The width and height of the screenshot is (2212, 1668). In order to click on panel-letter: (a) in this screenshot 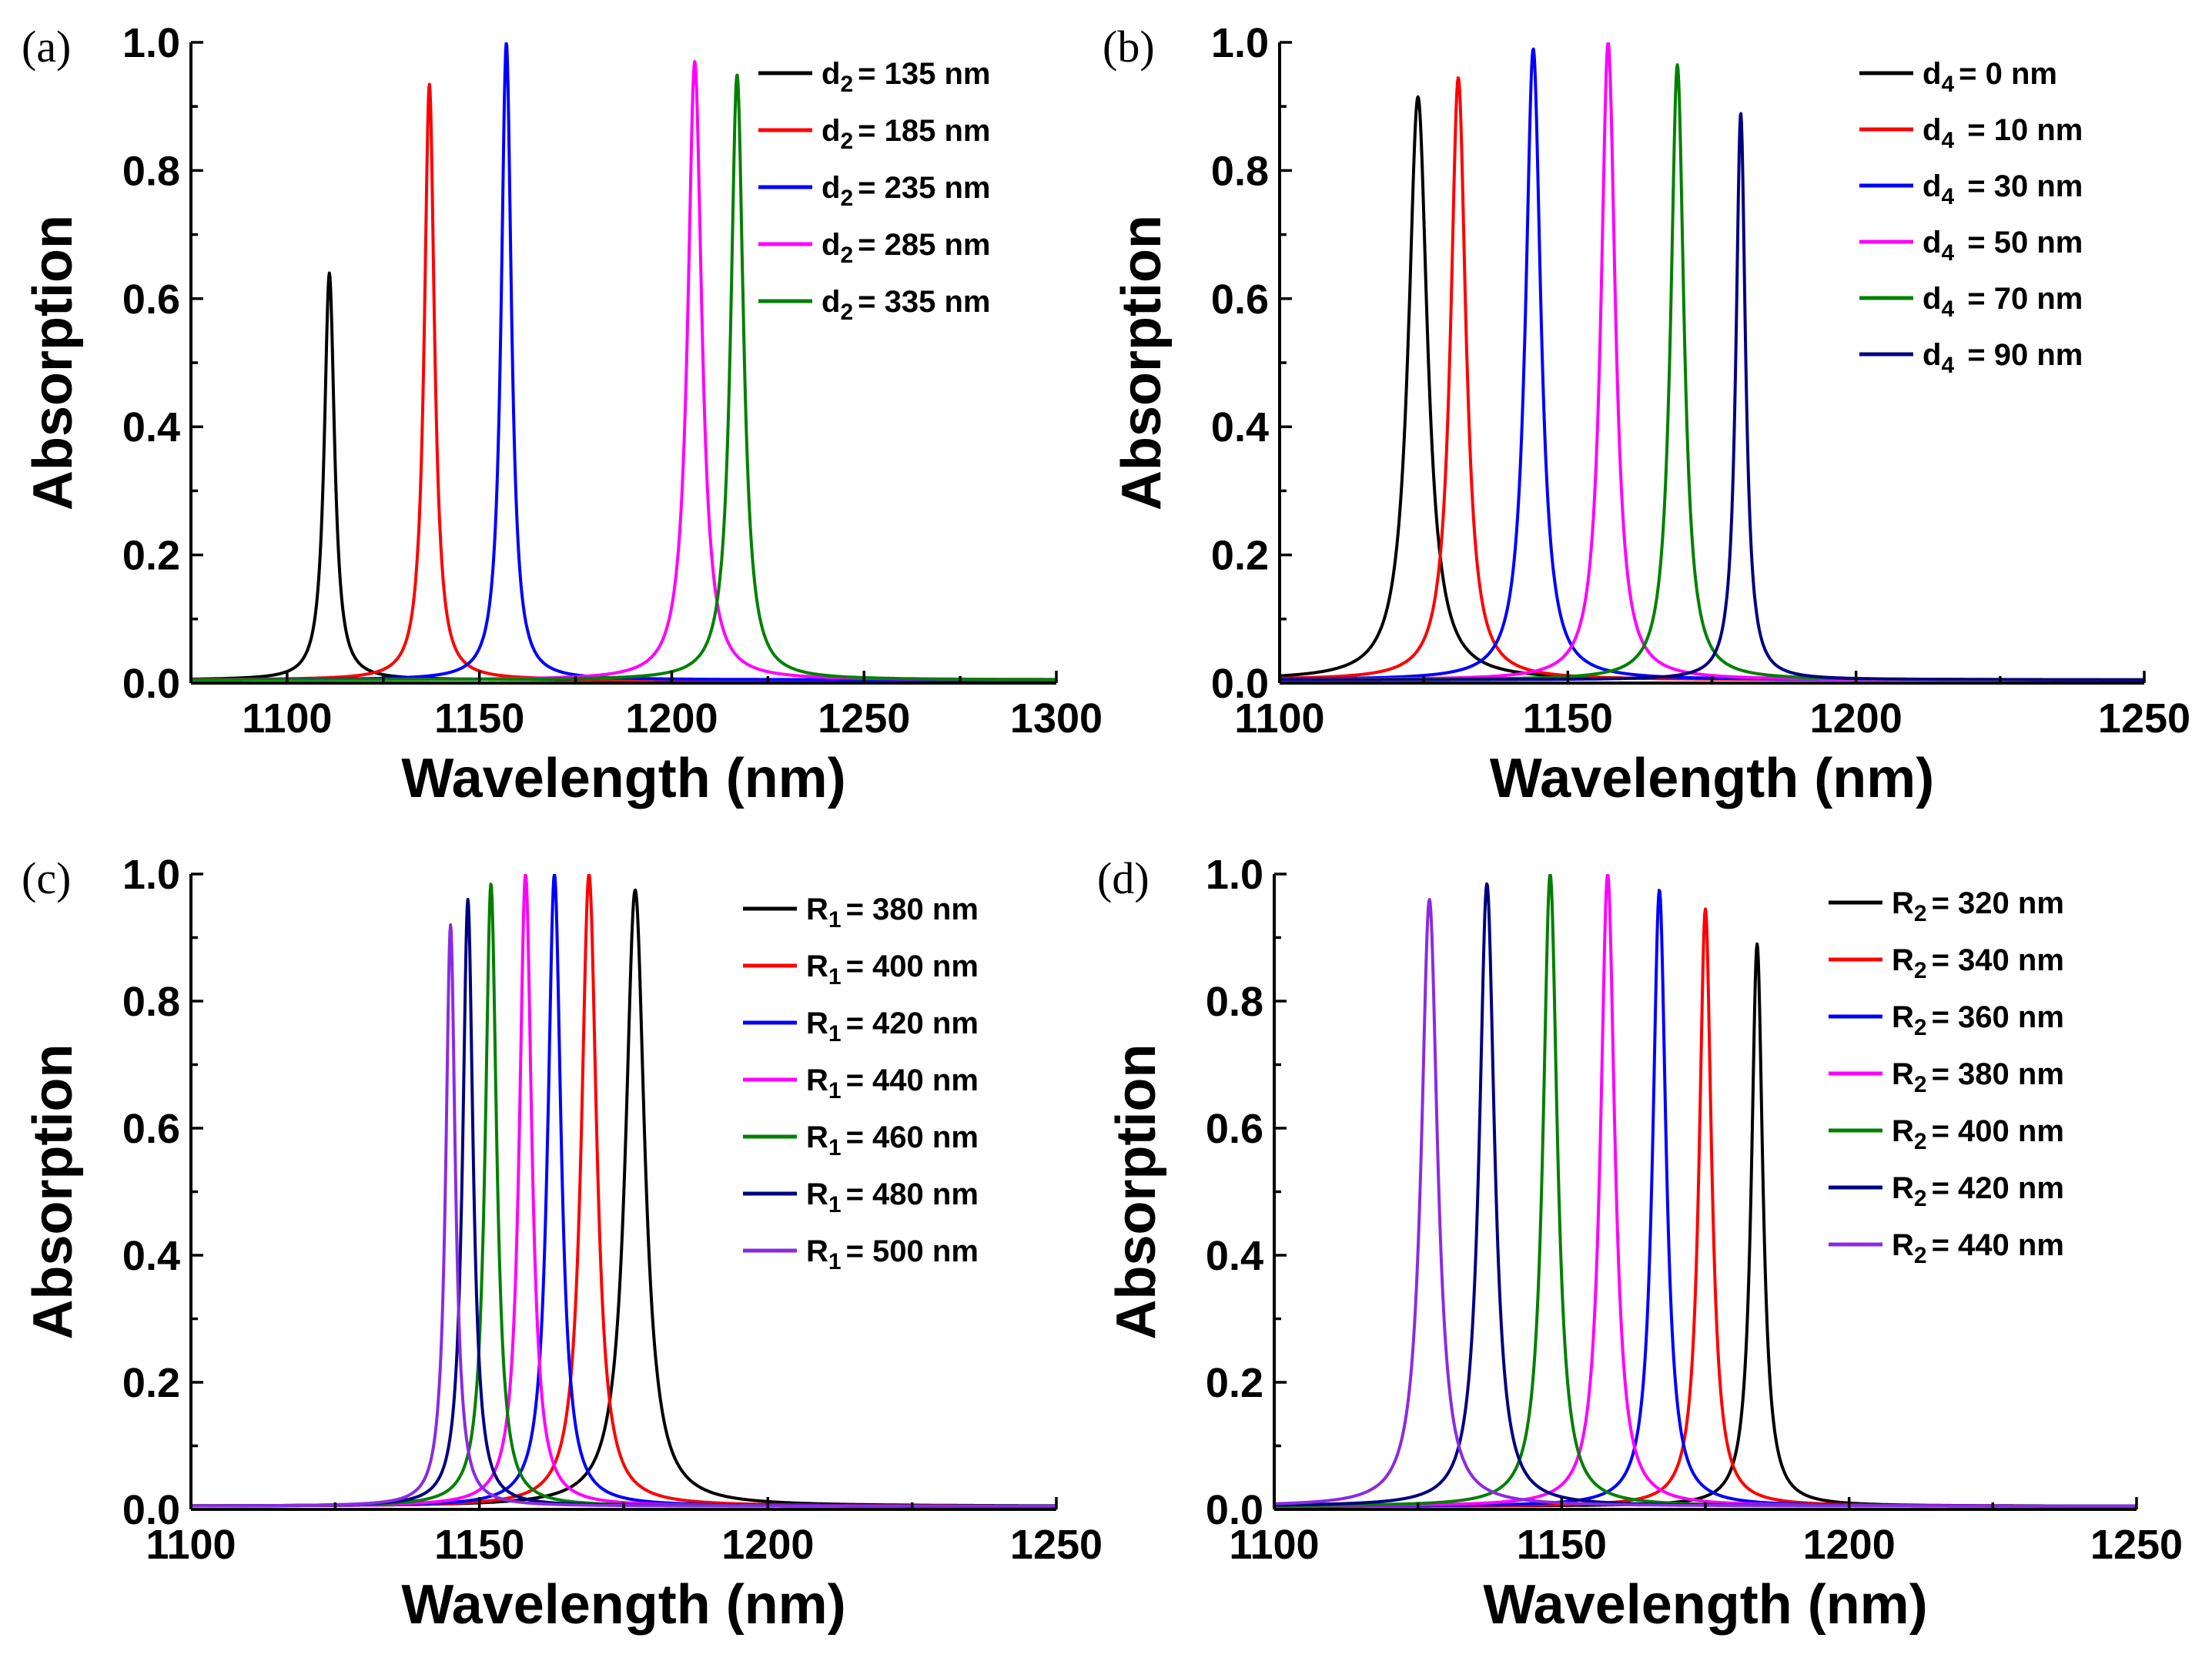, I will do `click(46, 47)`.